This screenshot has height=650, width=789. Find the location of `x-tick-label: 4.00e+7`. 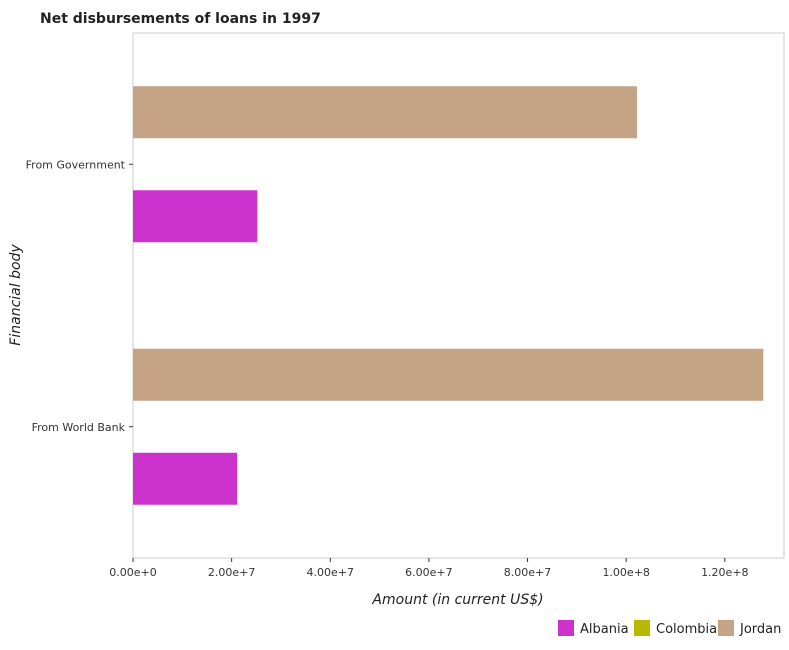

x-tick-label: 4.00e+7 is located at coordinates (330, 572).